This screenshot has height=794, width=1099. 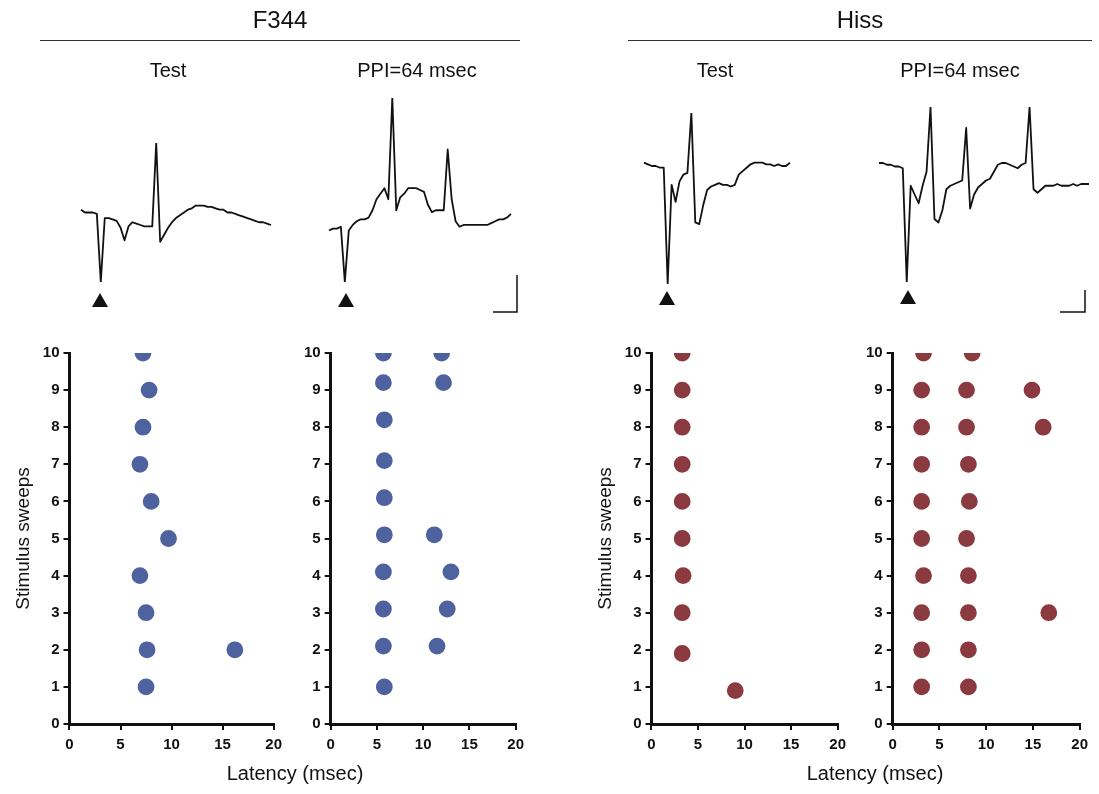 I want to click on y-tick-label: 5, so click(x=637, y=537).